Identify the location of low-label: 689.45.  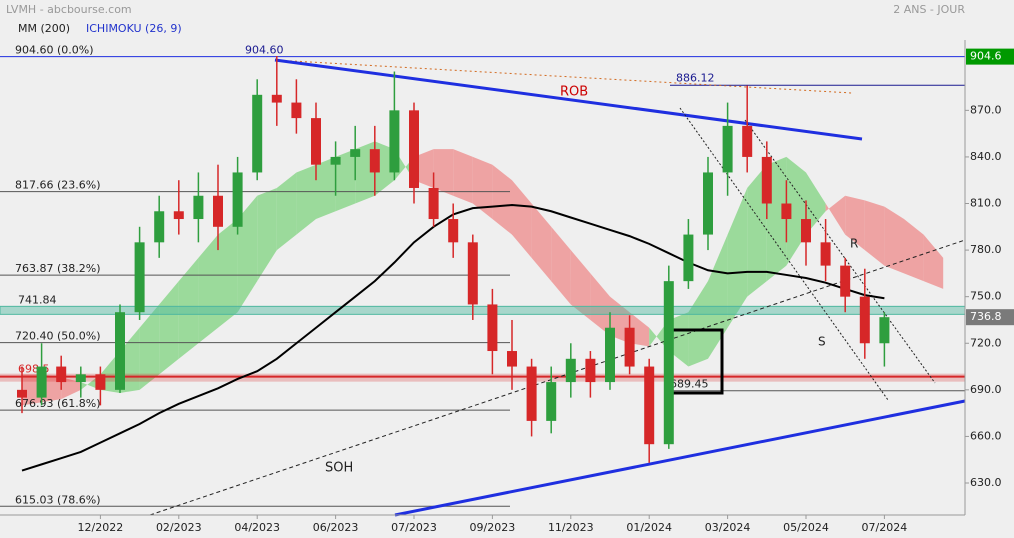
(689, 384).